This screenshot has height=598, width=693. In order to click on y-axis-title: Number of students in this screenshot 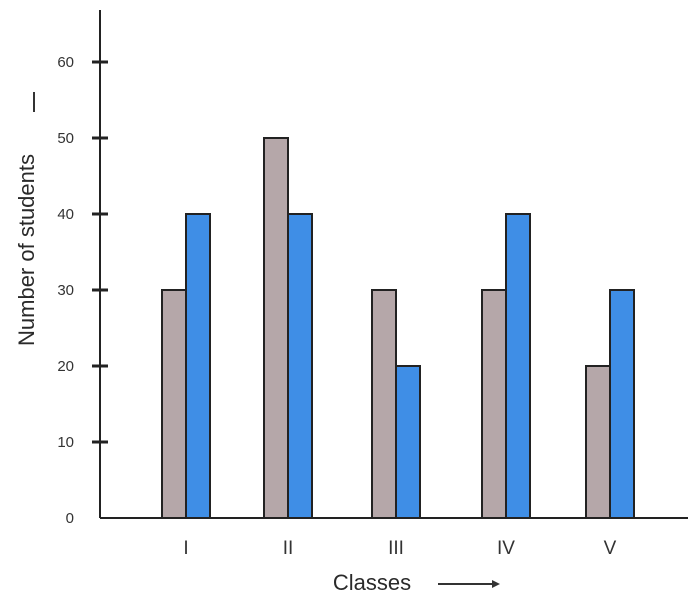, I will do `click(26, 250)`.